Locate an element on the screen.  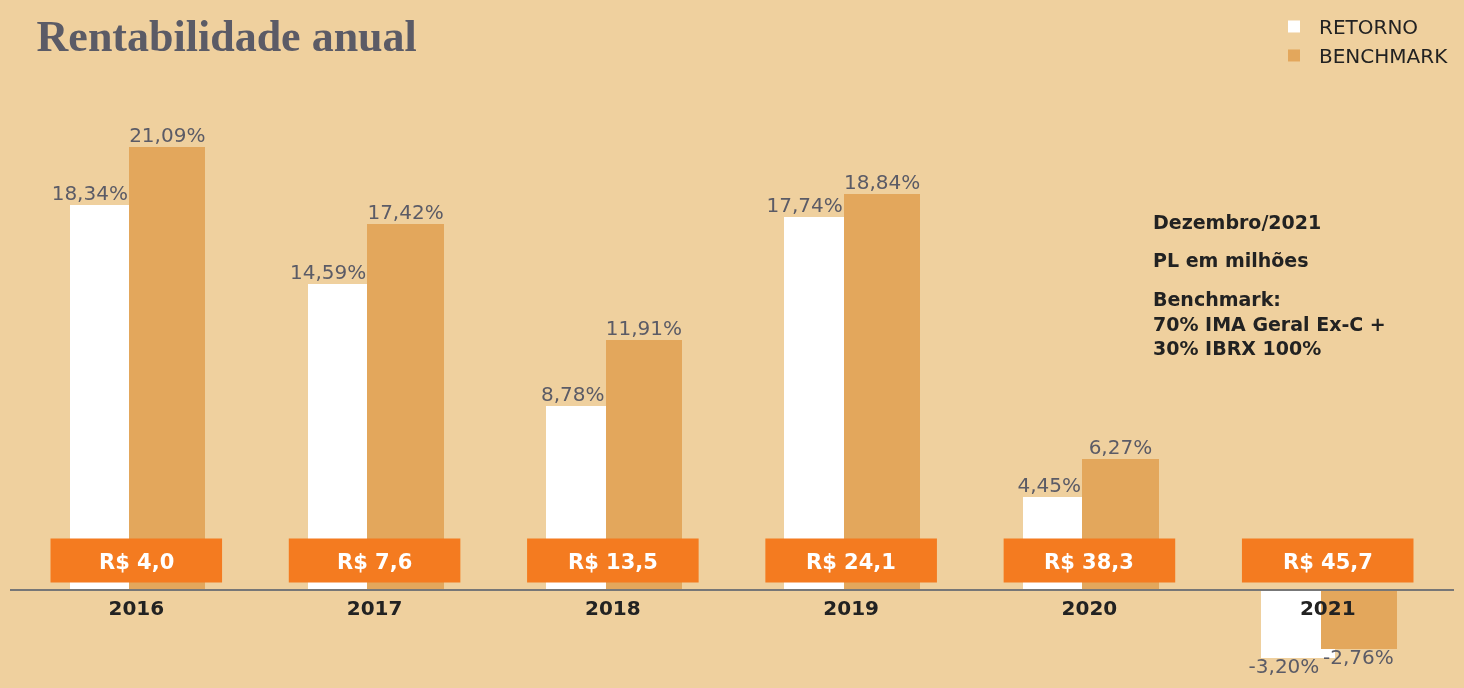
data-label: 17,42% is located at coordinates (405, 212).